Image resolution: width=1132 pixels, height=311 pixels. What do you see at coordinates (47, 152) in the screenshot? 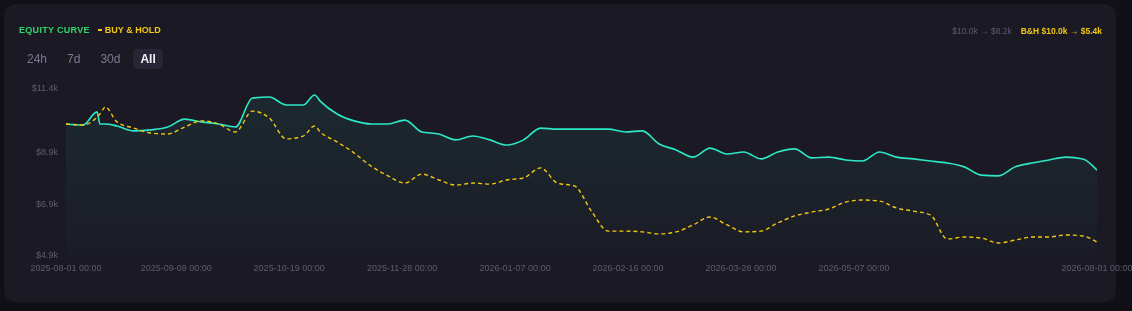
I see `y-tick-label: $8.9k` at bounding box center [47, 152].